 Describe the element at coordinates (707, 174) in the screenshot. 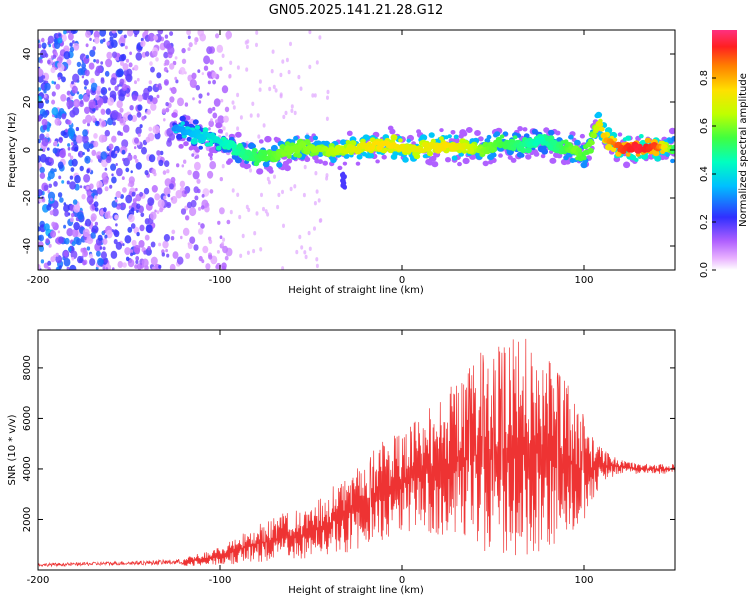

I see `colorbar-ticks: 0.0 0.2 0.4 0.6 0.8` at that location.